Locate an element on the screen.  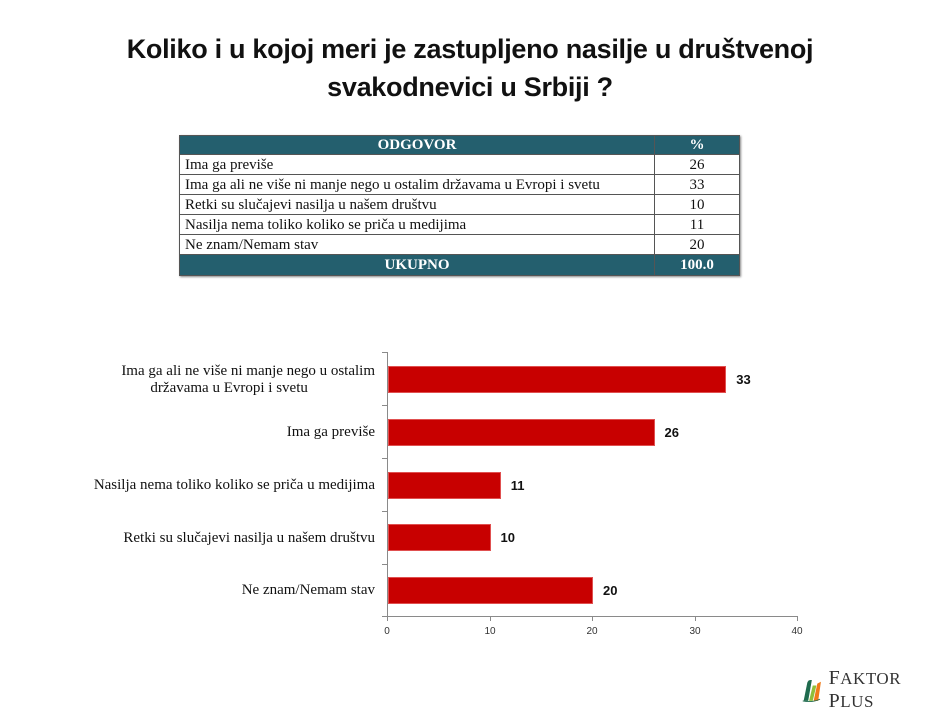
data-label: 11 is located at coordinates (517, 485).